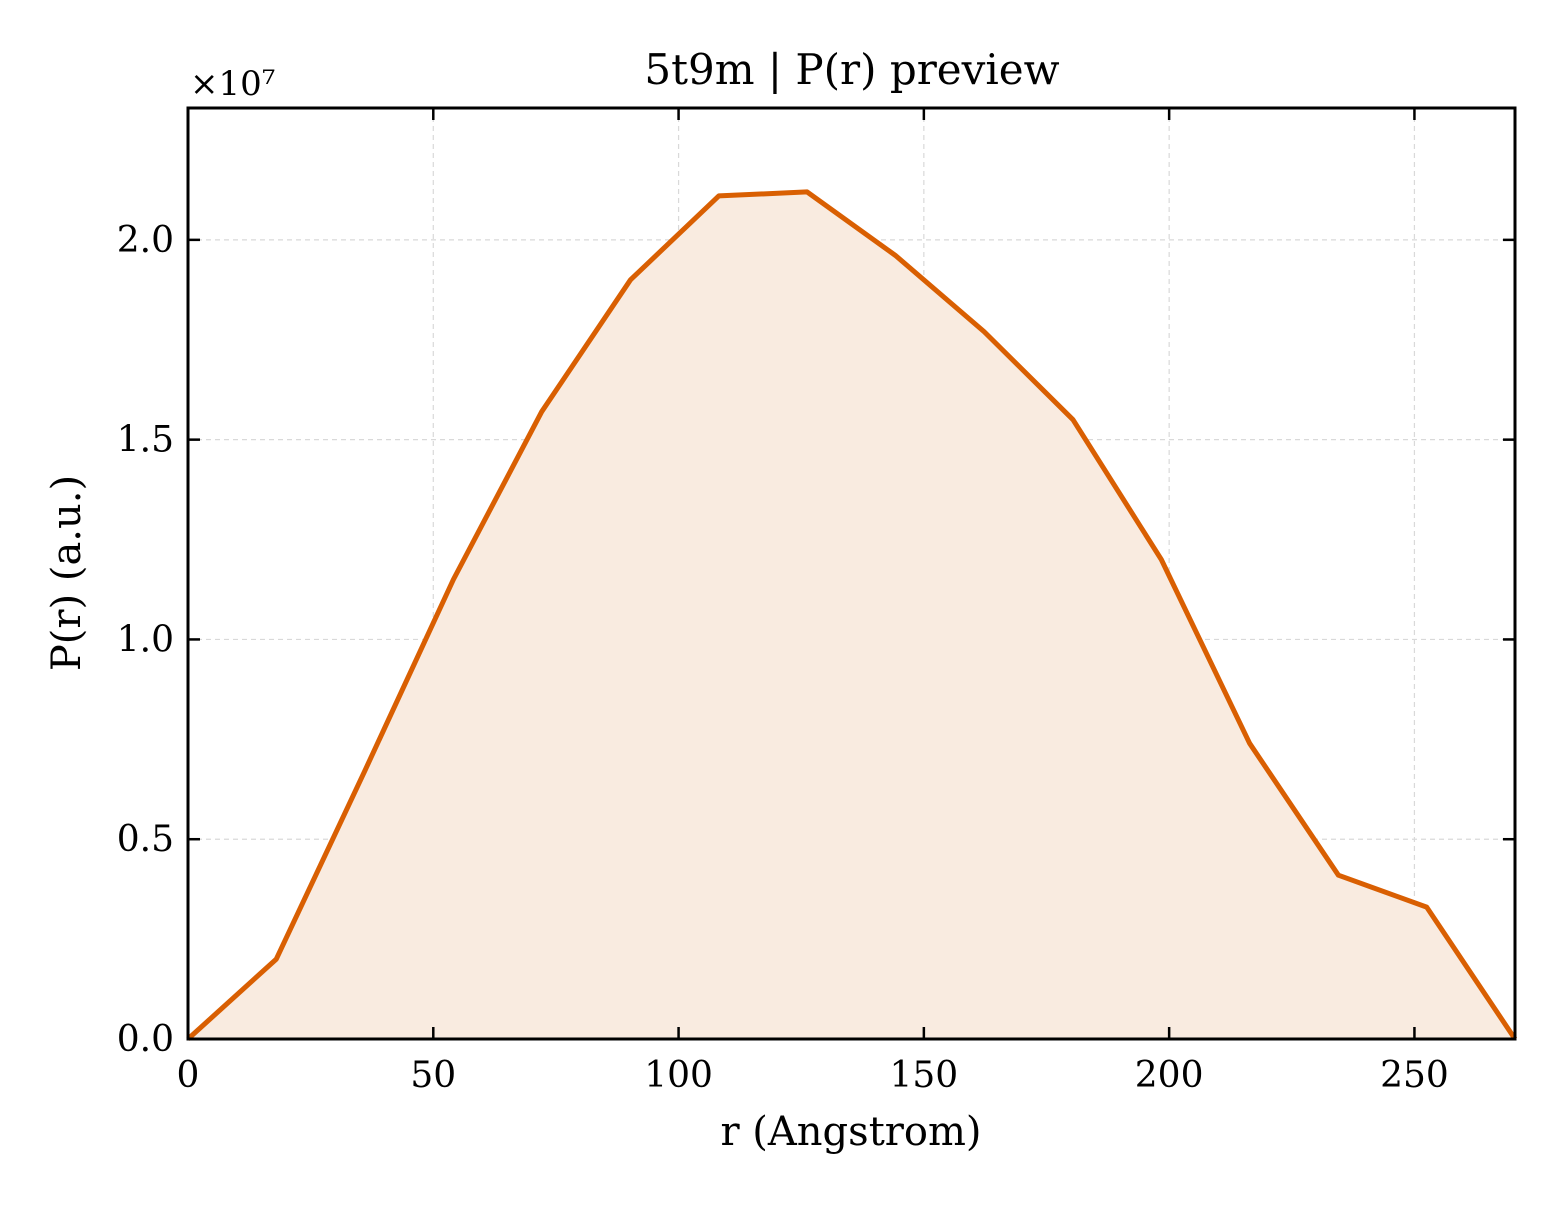  What do you see at coordinates (924, 1075) in the screenshot?
I see `x-tick-label: 150` at bounding box center [924, 1075].